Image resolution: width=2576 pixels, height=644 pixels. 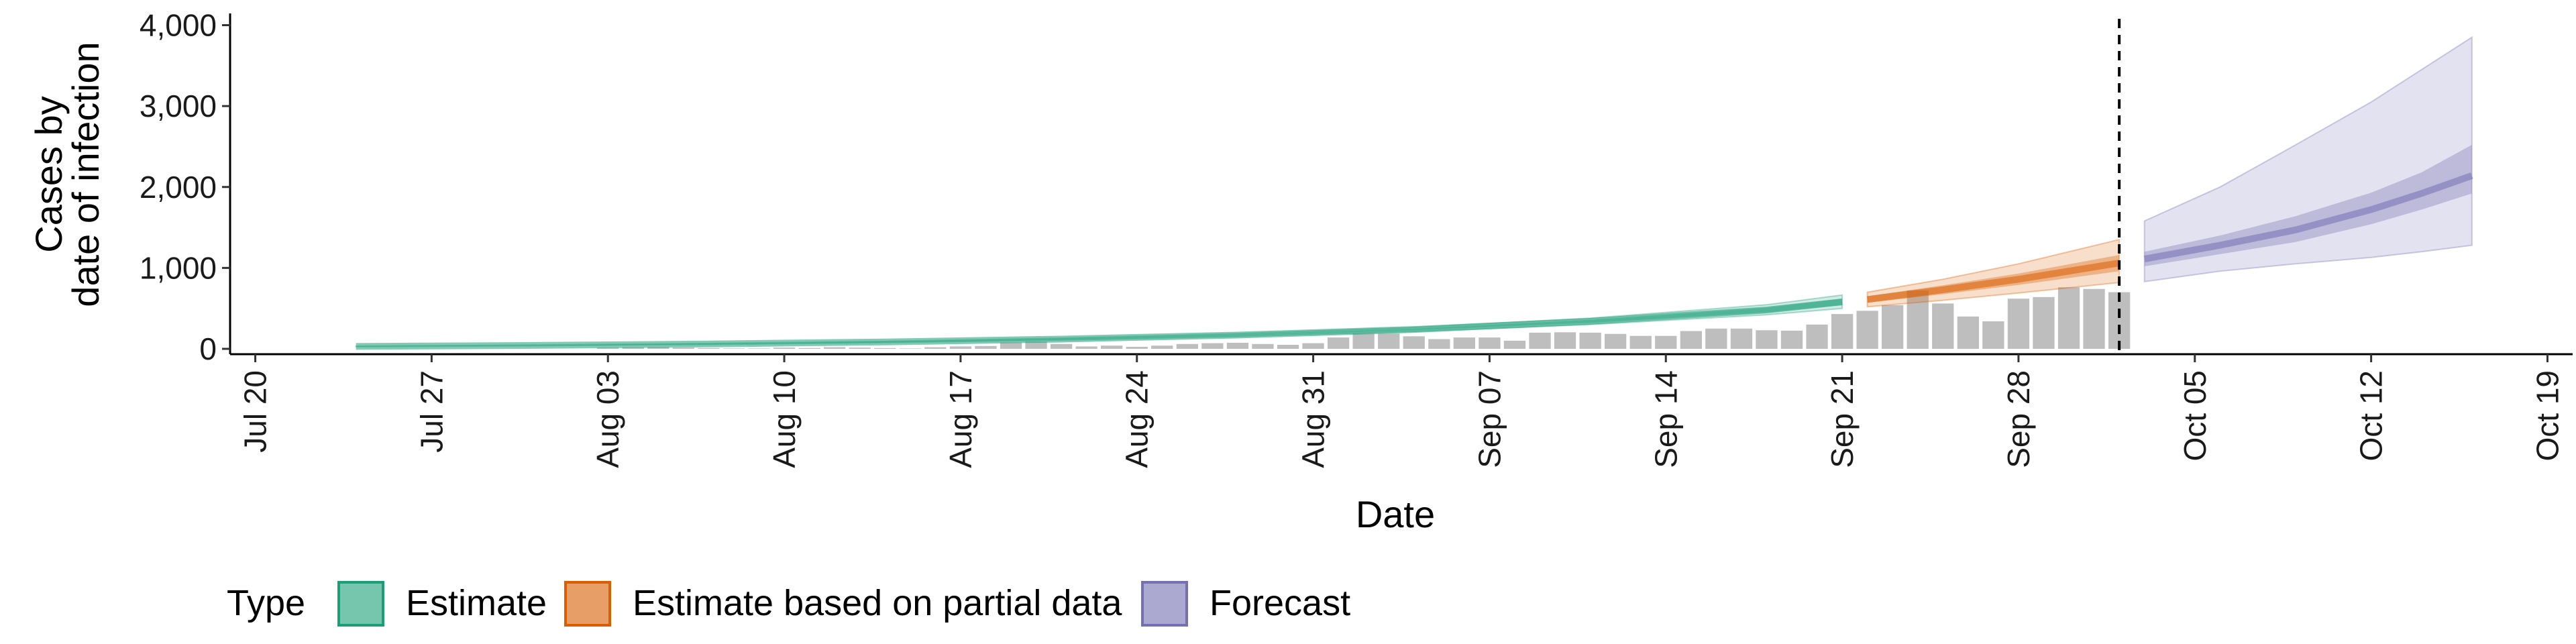 What do you see at coordinates (1099, 324) in the screenshot?
I see `median-line-estimate` at bounding box center [1099, 324].